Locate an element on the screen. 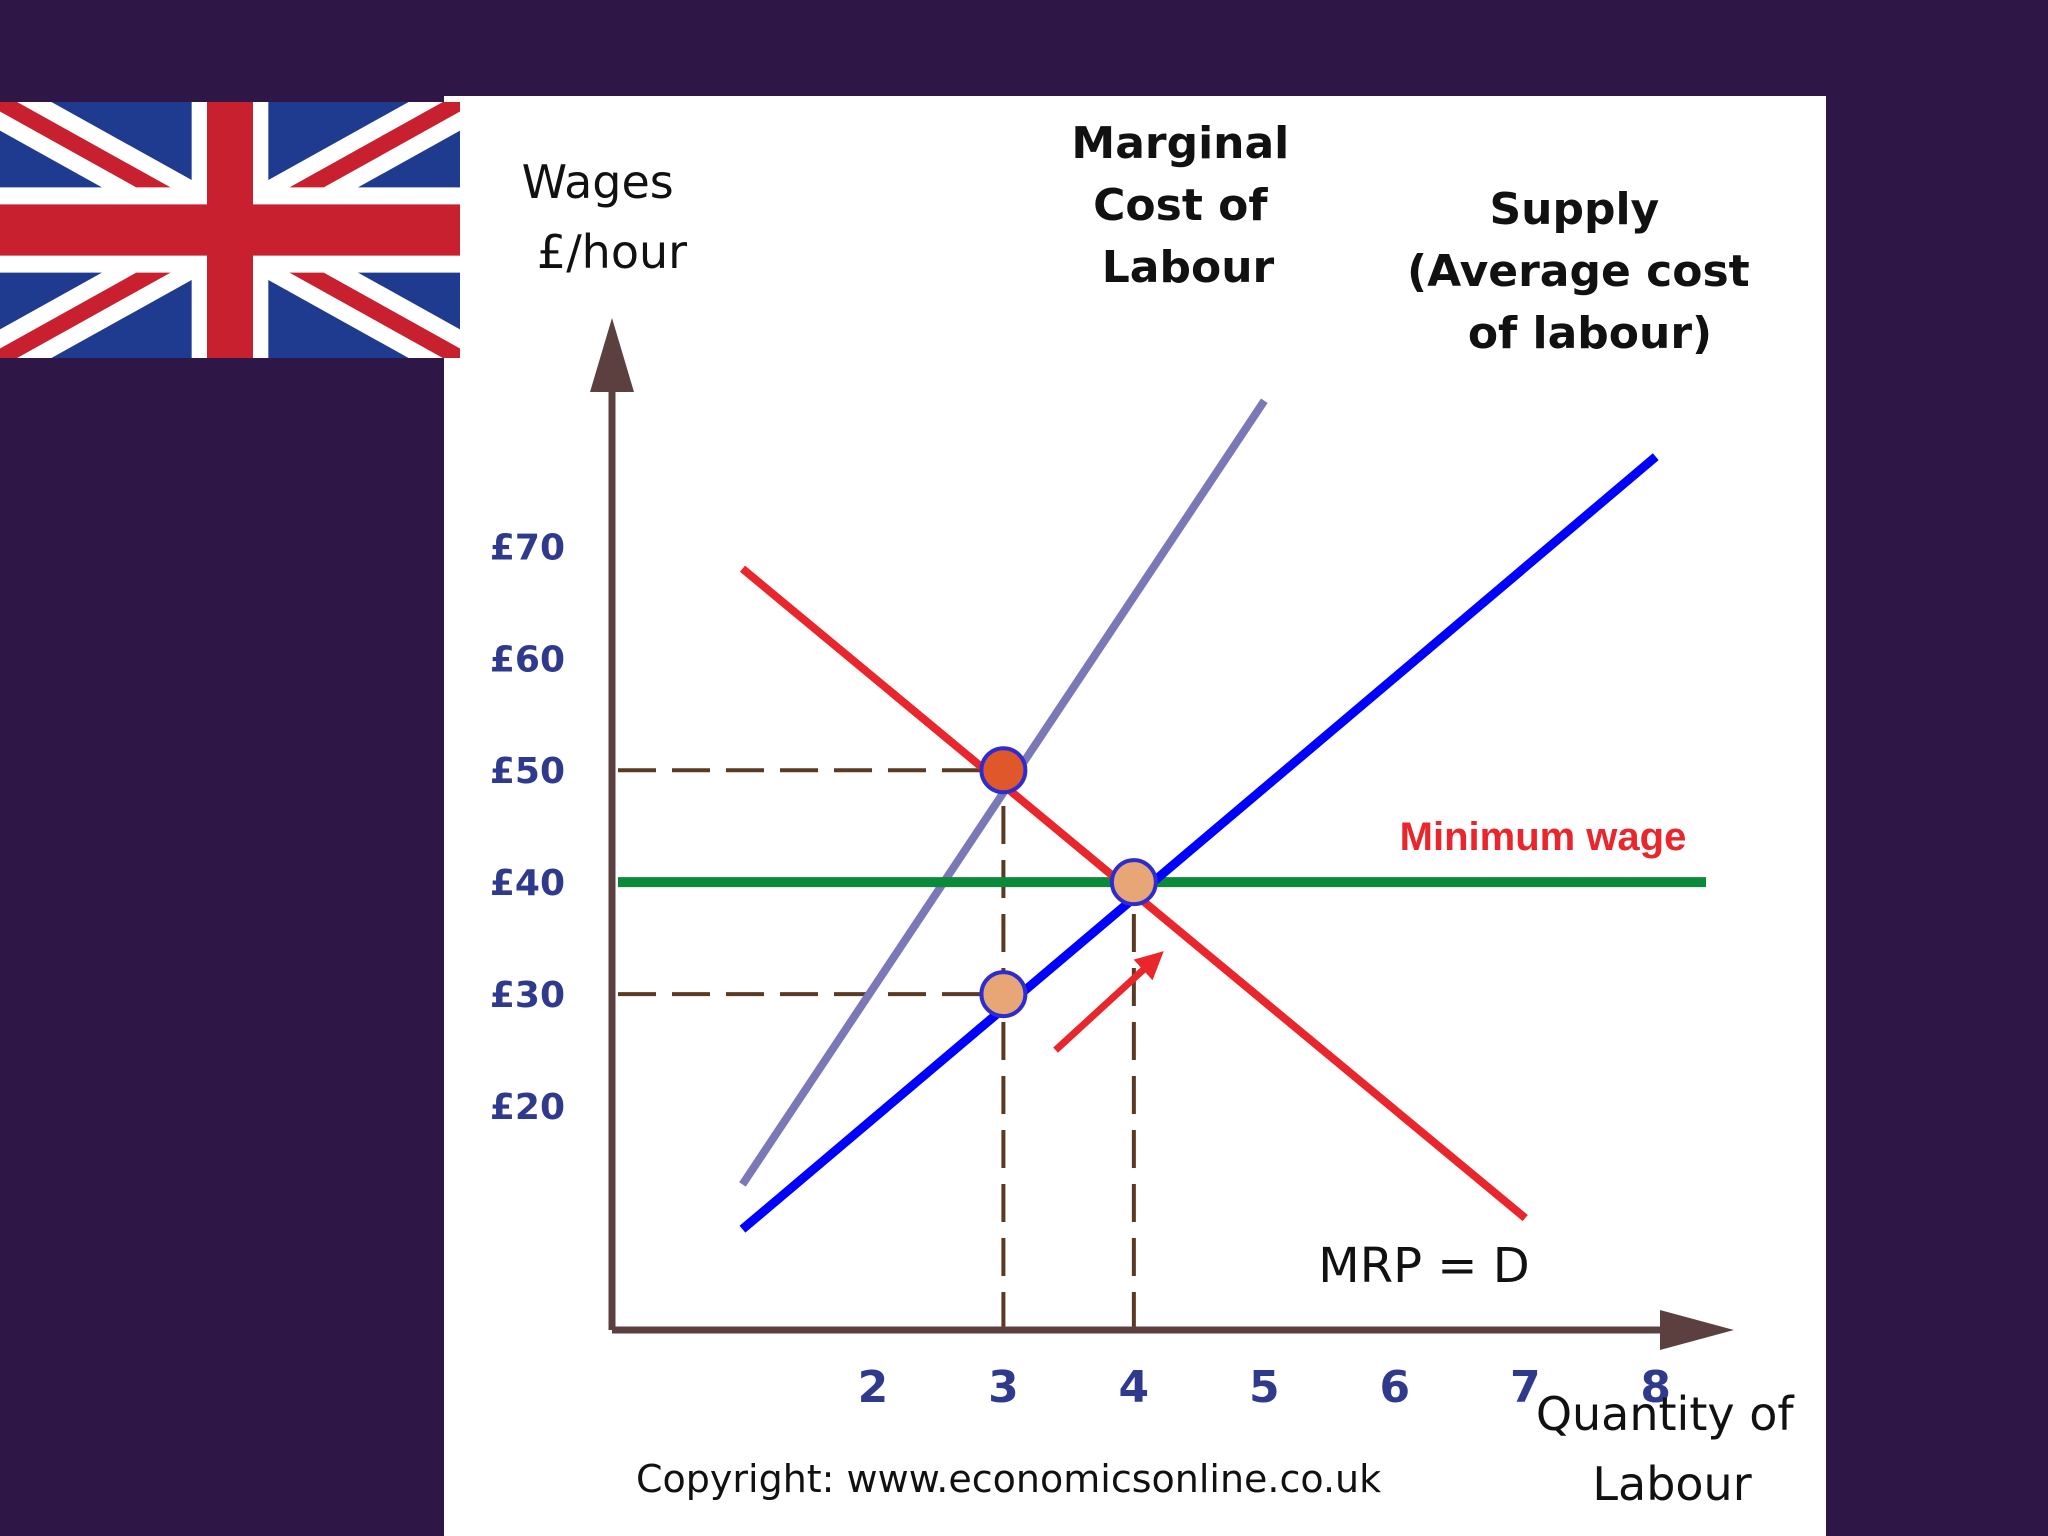 The image size is (2048, 1536). supply-label-line-2: (Average cost is located at coordinates (1578, 271).